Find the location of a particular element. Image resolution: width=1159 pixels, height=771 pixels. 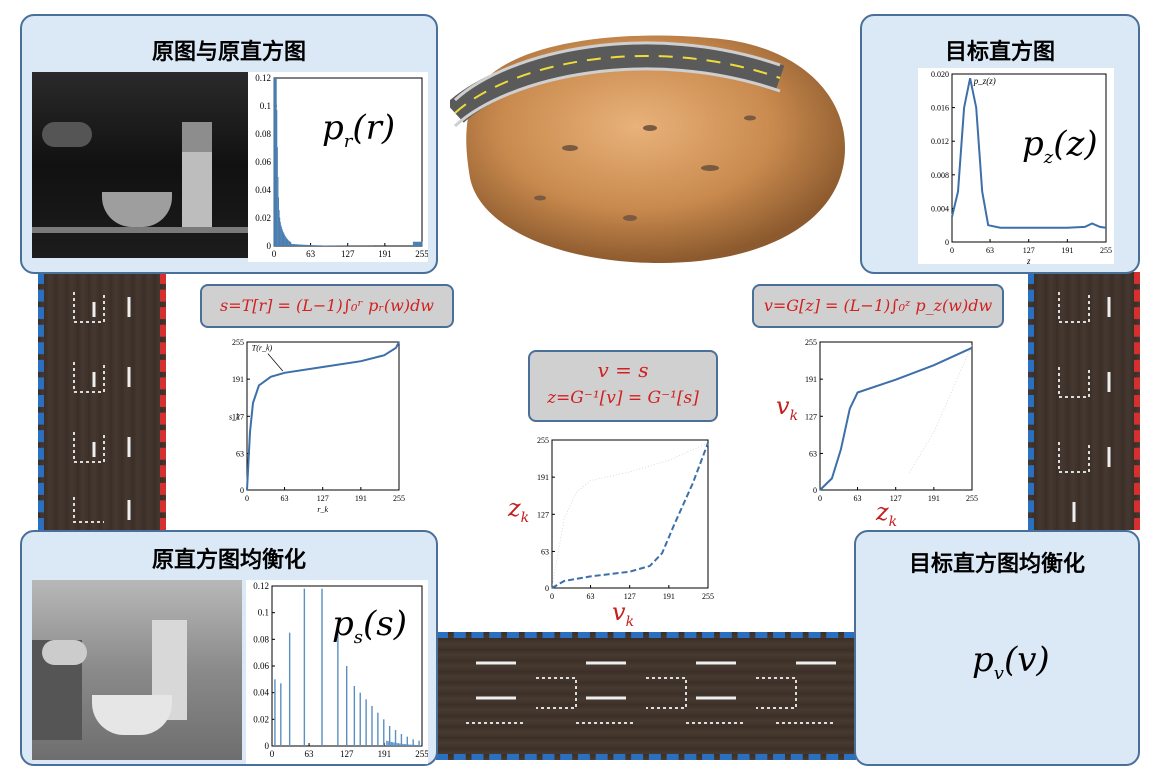

transform-G-chart: 0 63 127 191 255 0 63 127 191 255 is located at coordinates (889, 425).